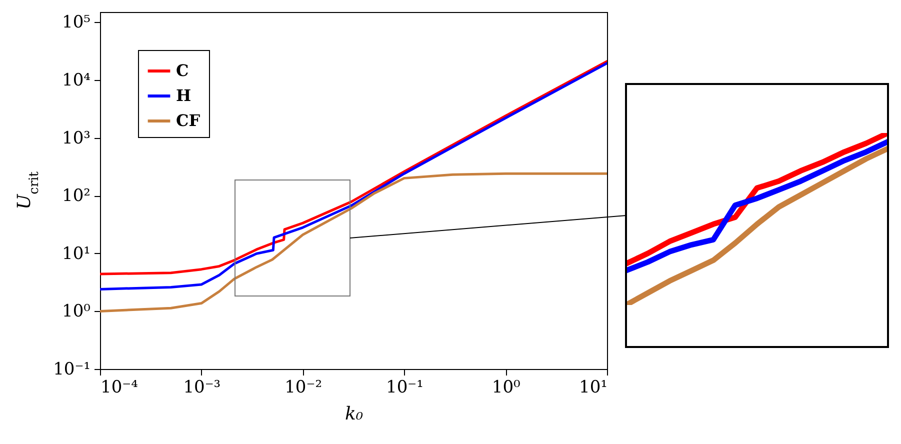 The width and height of the screenshot is (901, 444). I want to click on x-tick-label: 10⁻³, so click(202, 388).